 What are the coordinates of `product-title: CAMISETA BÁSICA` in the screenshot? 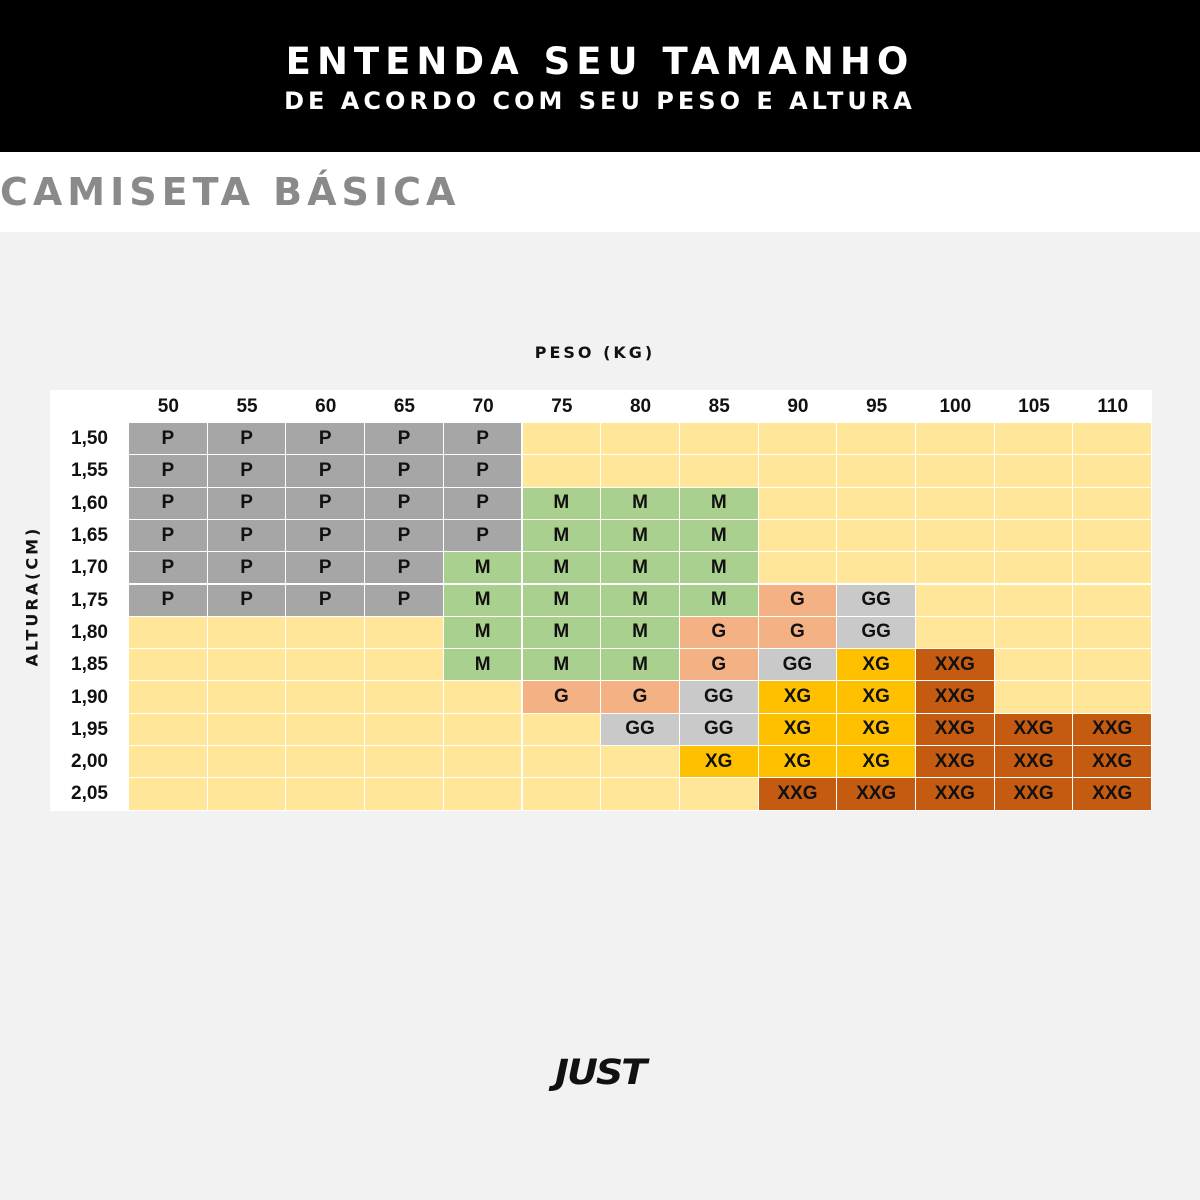 It's located at (230, 192).